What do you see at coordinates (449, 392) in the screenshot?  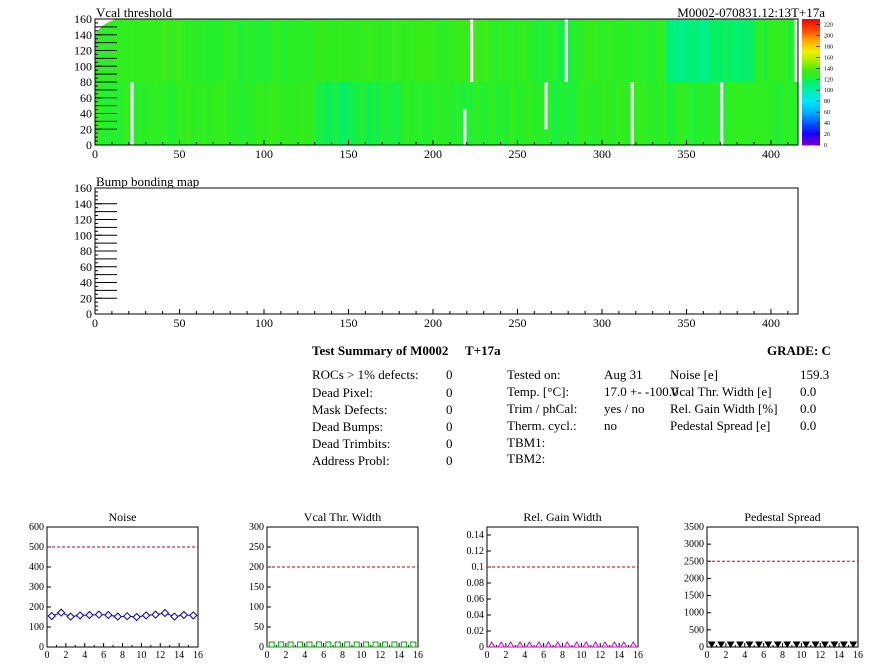 I see `defect-value: 0` at bounding box center [449, 392].